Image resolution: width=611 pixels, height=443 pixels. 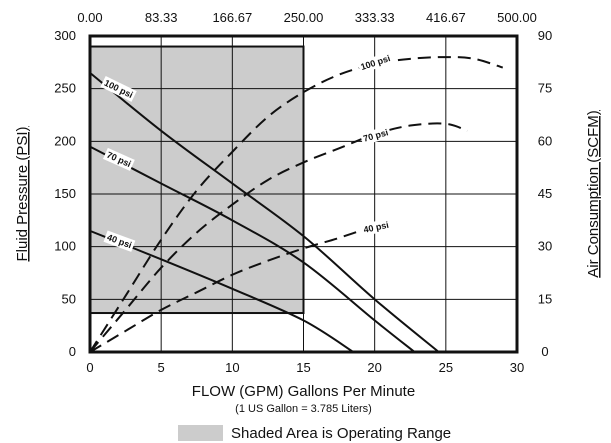 I want to click on y-left-tick-label: 200, so click(x=65, y=140).